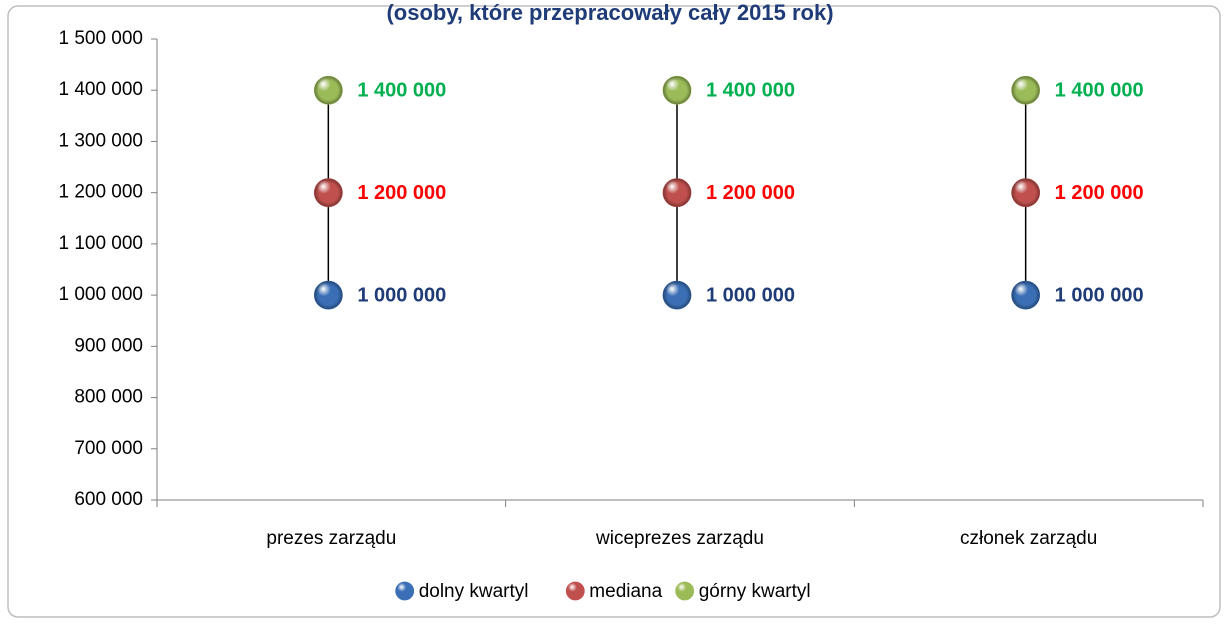 The width and height of the screenshot is (1228, 628). What do you see at coordinates (331, 538) in the screenshot?
I see `x-tick-label: prezes zarządu` at bounding box center [331, 538].